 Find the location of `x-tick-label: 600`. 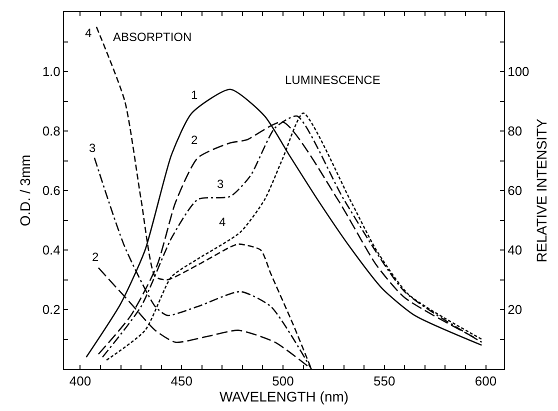

x-tick-label: 600 is located at coordinates (485, 381).